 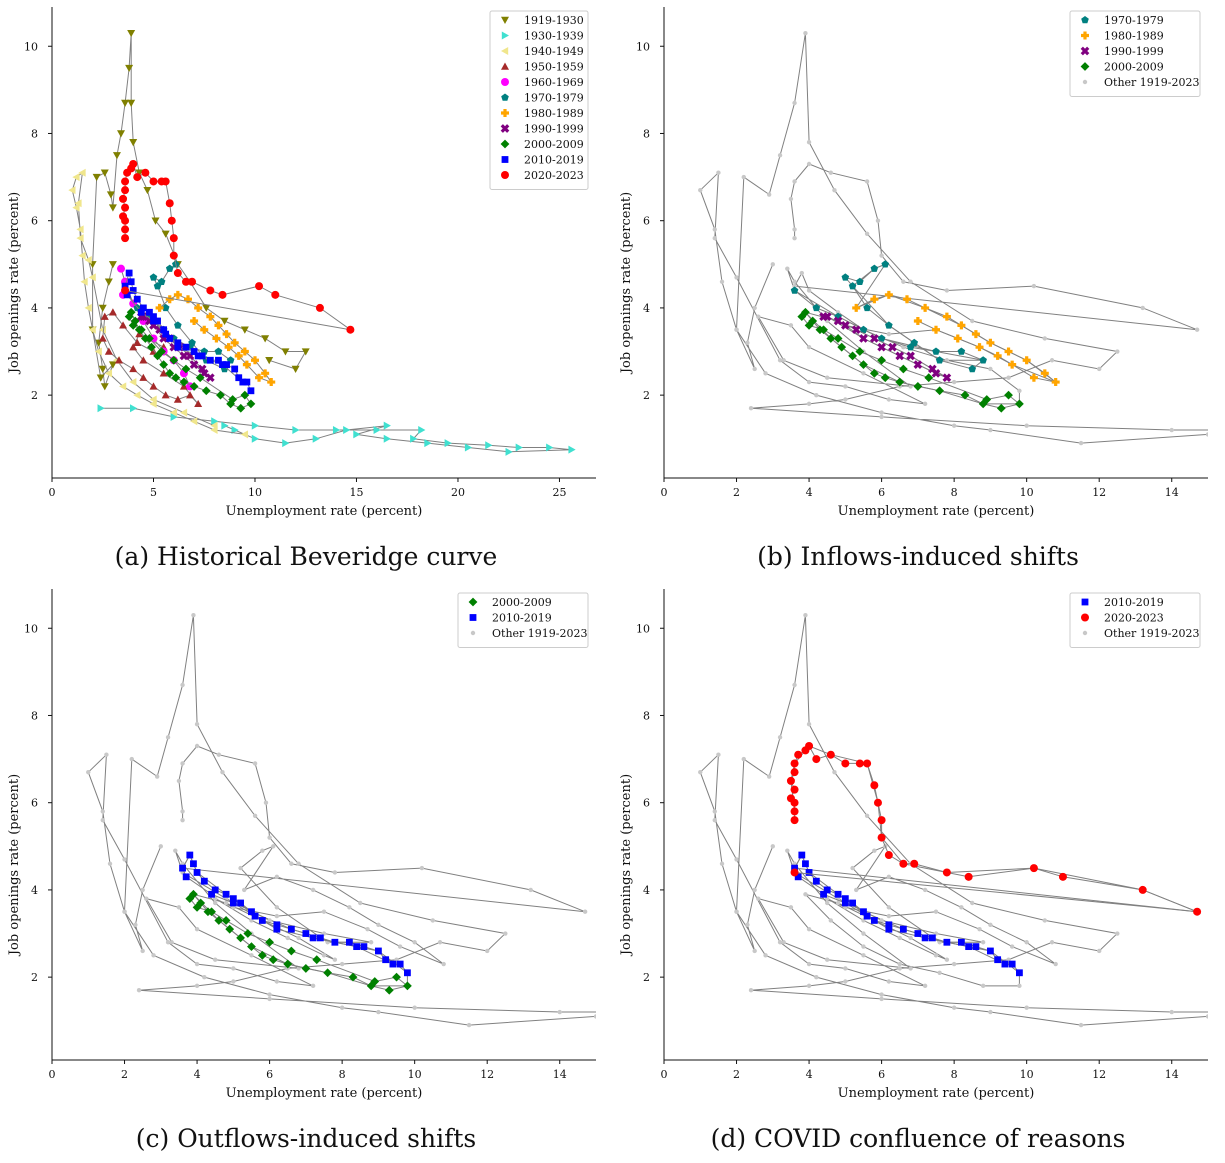 What do you see at coordinates (458, 492) in the screenshot?
I see `x-tick-label: 20` at bounding box center [458, 492].